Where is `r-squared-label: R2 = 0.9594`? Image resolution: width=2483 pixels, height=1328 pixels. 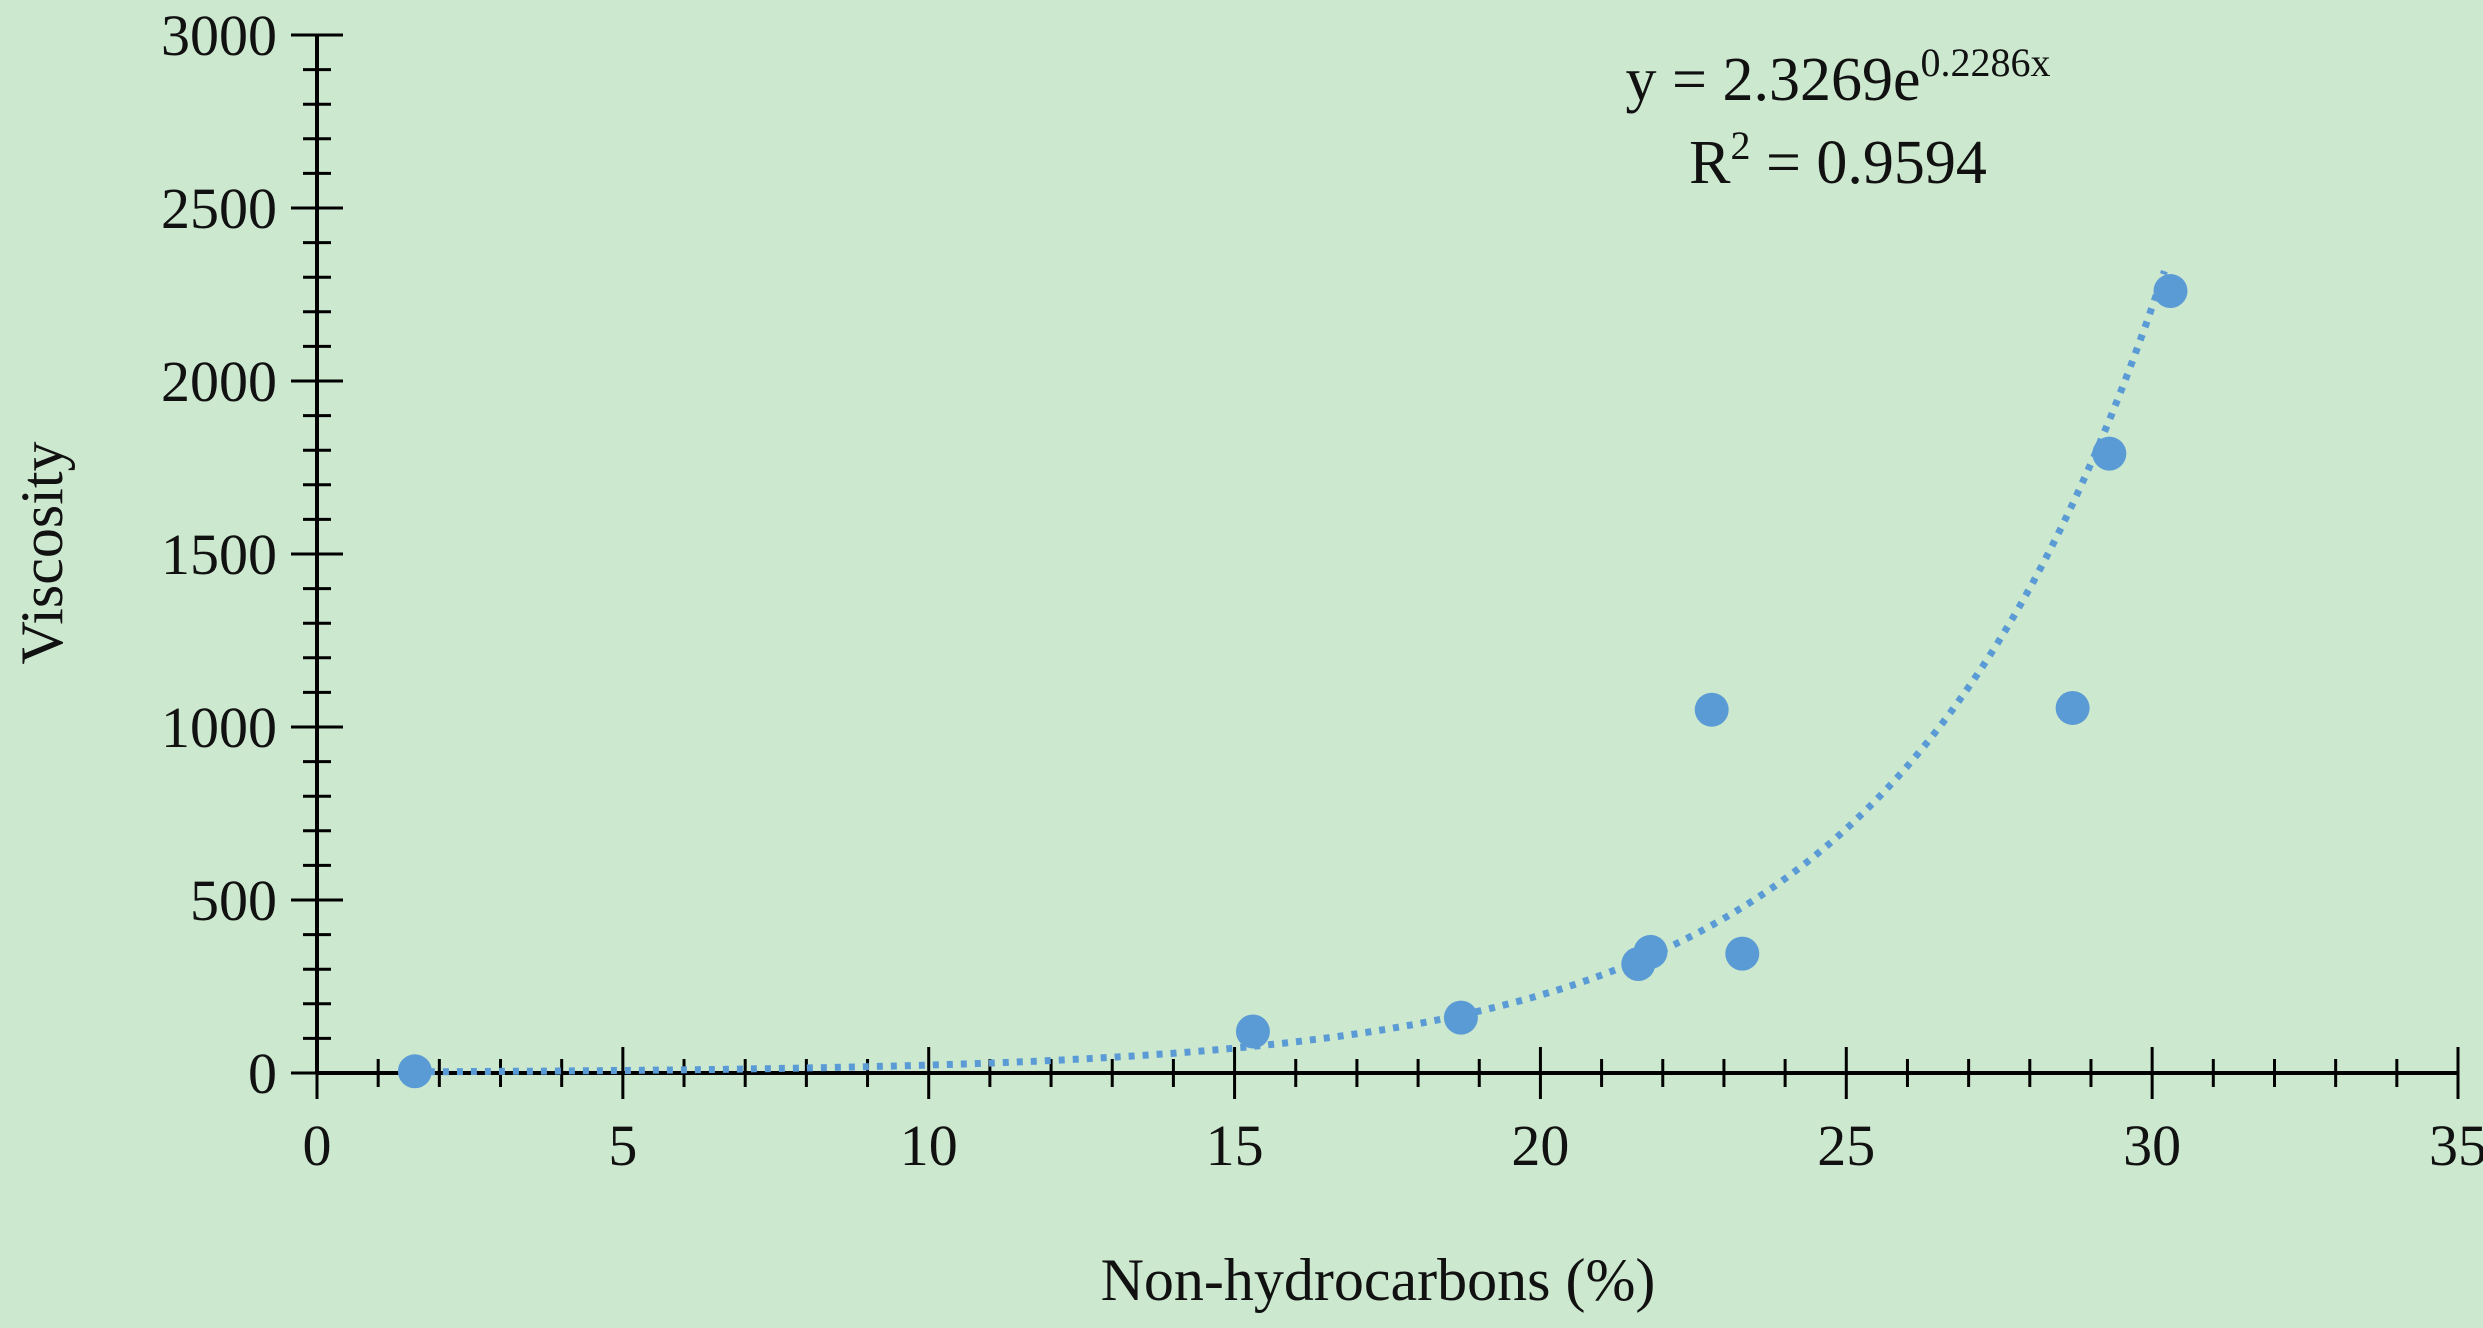 r-squared-label: R2 = 0.9594 is located at coordinates (1838, 160).